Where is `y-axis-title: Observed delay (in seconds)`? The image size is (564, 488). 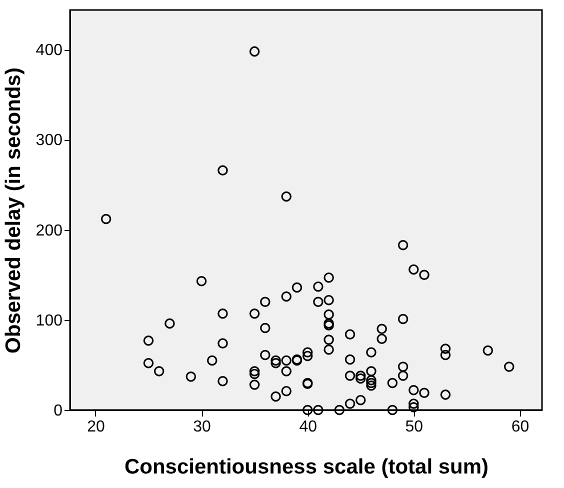
y-axis-title: Observed delay (in seconds) is located at coordinates (13, 211).